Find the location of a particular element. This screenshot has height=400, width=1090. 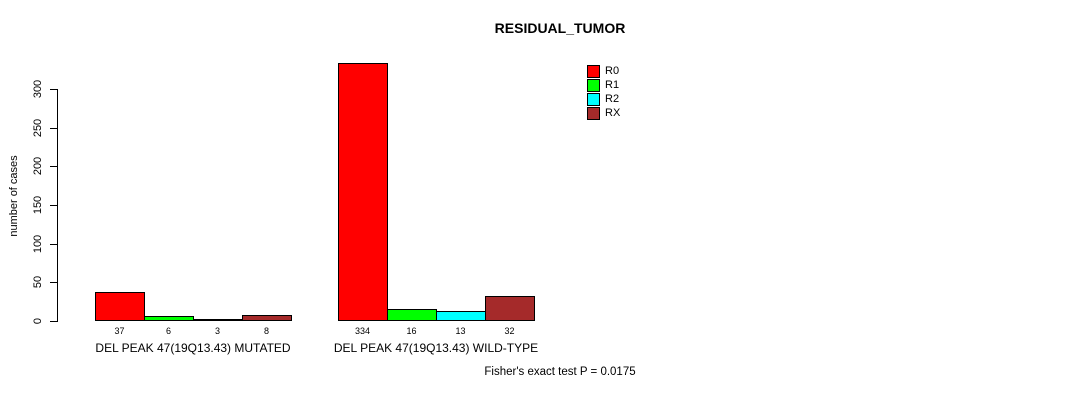

legend-row-r2: R2 is located at coordinates (603, 99).